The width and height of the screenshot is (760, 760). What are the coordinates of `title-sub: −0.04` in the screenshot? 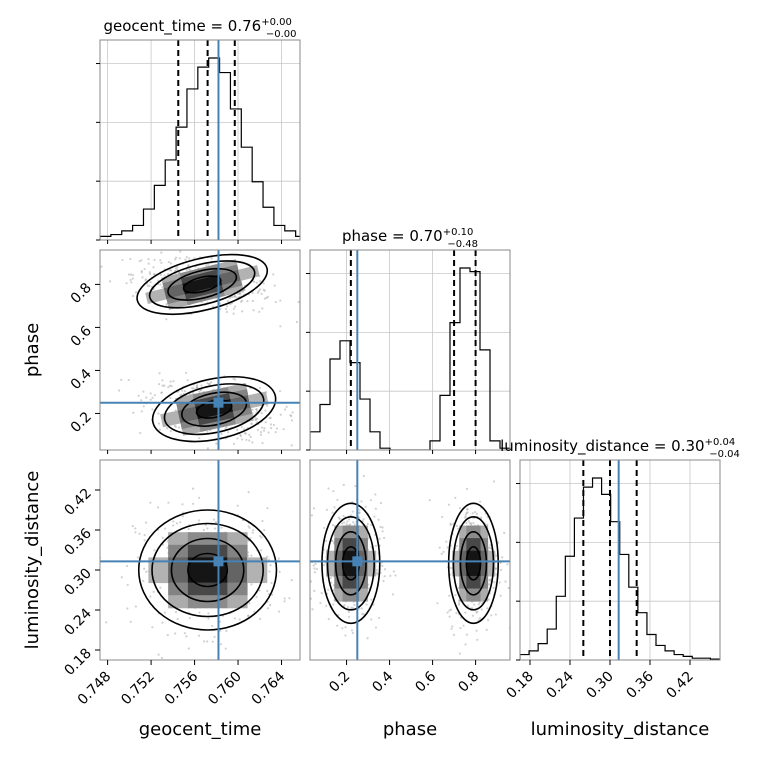 It's located at (724, 454).